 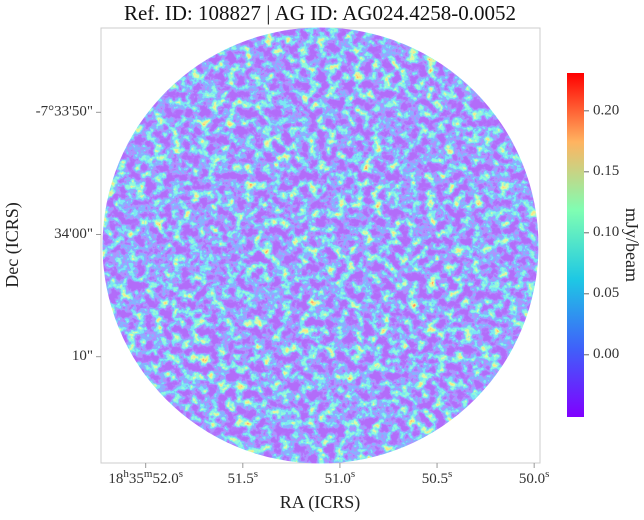 I want to click on y-tick-label: 10", so click(x=82, y=356).